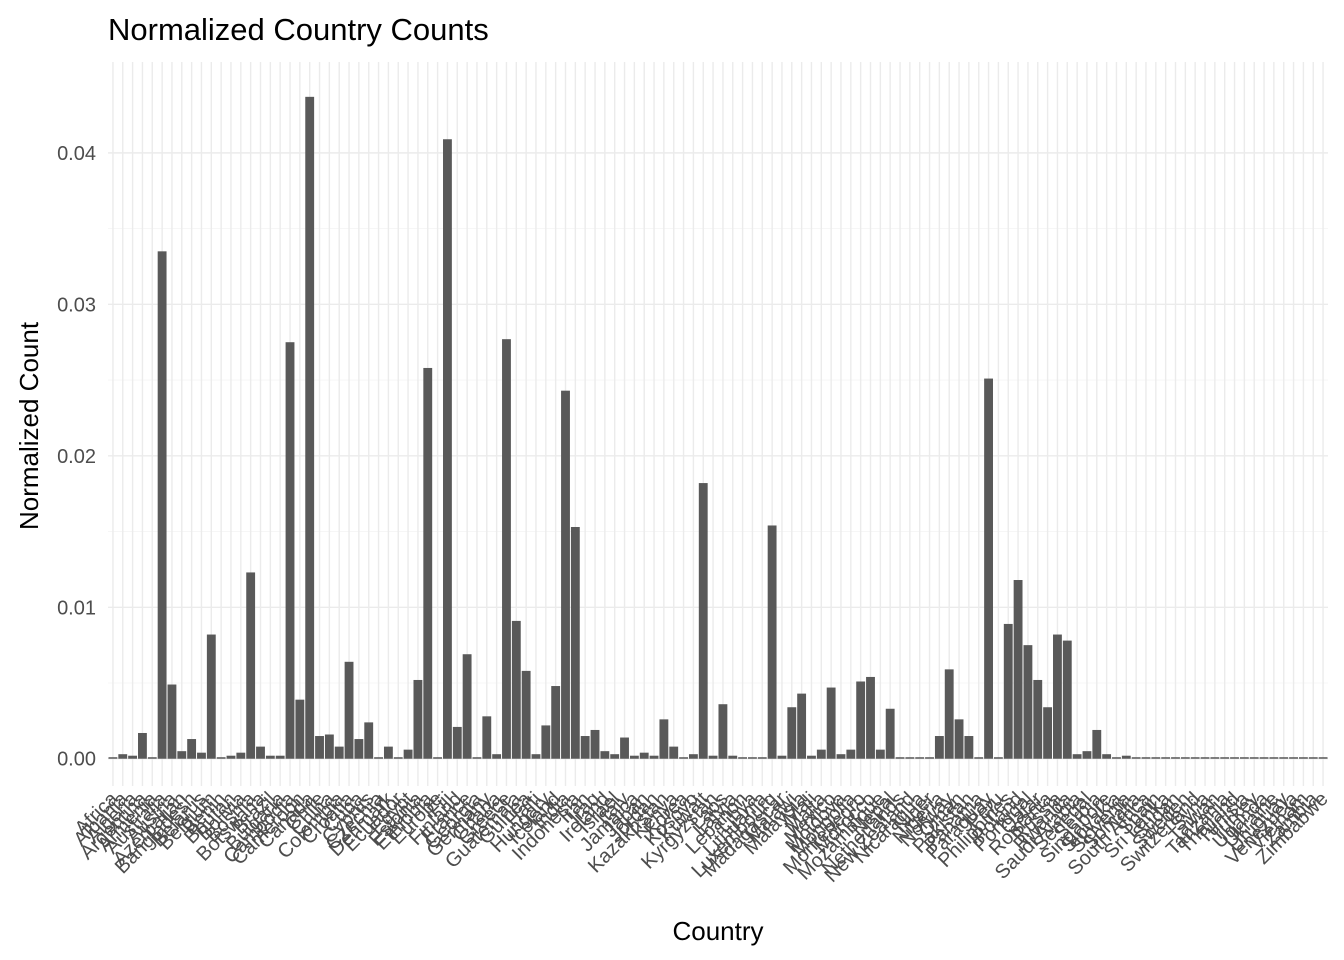 Image resolution: width=1344 pixels, height=960 pixels. What do you see at coordinates (76, 305) in the screenshot?
I see `y-tick-label: 0.03` at bounding box center [76, 305].